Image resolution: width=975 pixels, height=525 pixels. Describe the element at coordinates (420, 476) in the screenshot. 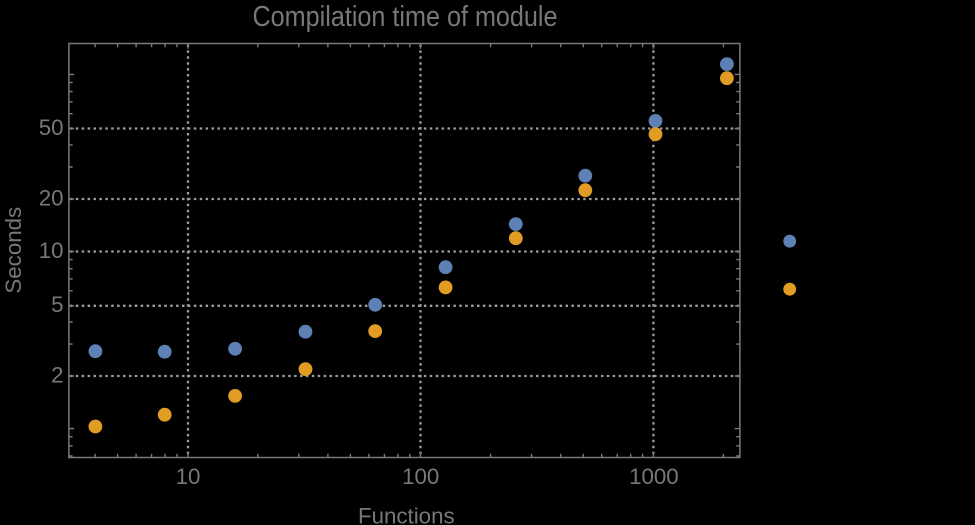

I see `svg-text: 100` at that location.